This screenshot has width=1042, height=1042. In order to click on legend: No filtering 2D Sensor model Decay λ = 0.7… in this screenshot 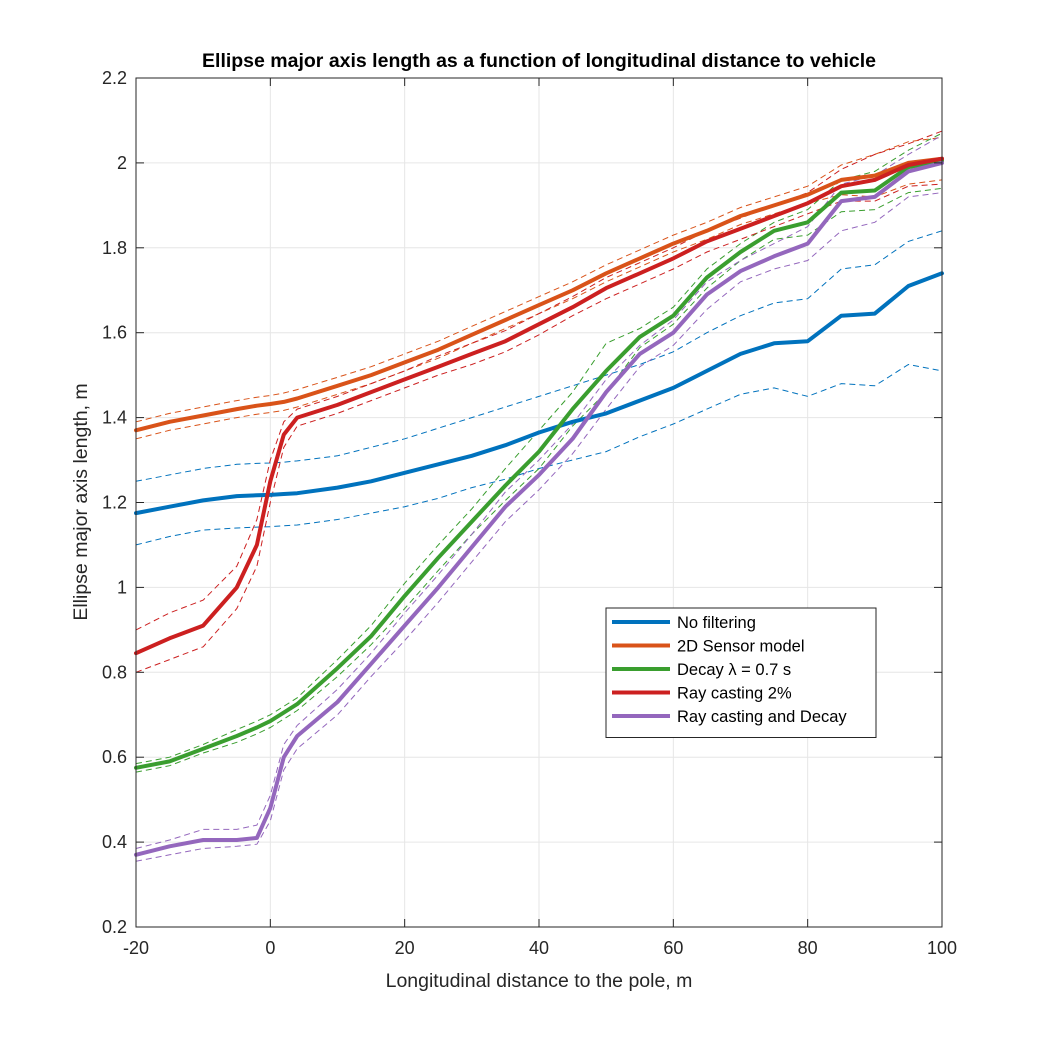, I will do `click(741, 672)`.